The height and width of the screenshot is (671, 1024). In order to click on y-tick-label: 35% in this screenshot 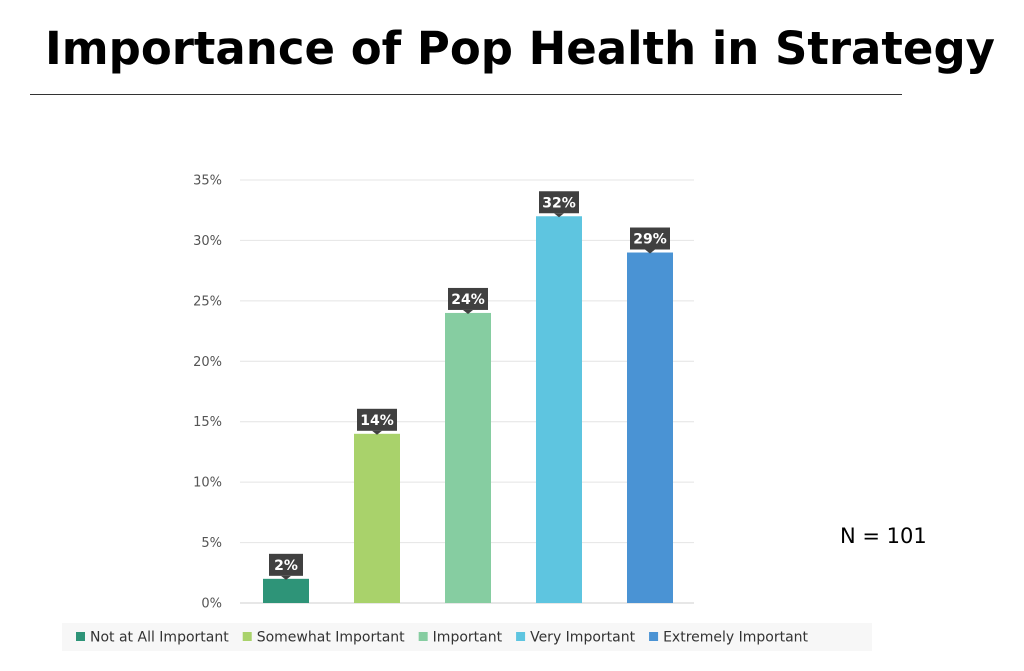, I will do `click(207, 181)`.